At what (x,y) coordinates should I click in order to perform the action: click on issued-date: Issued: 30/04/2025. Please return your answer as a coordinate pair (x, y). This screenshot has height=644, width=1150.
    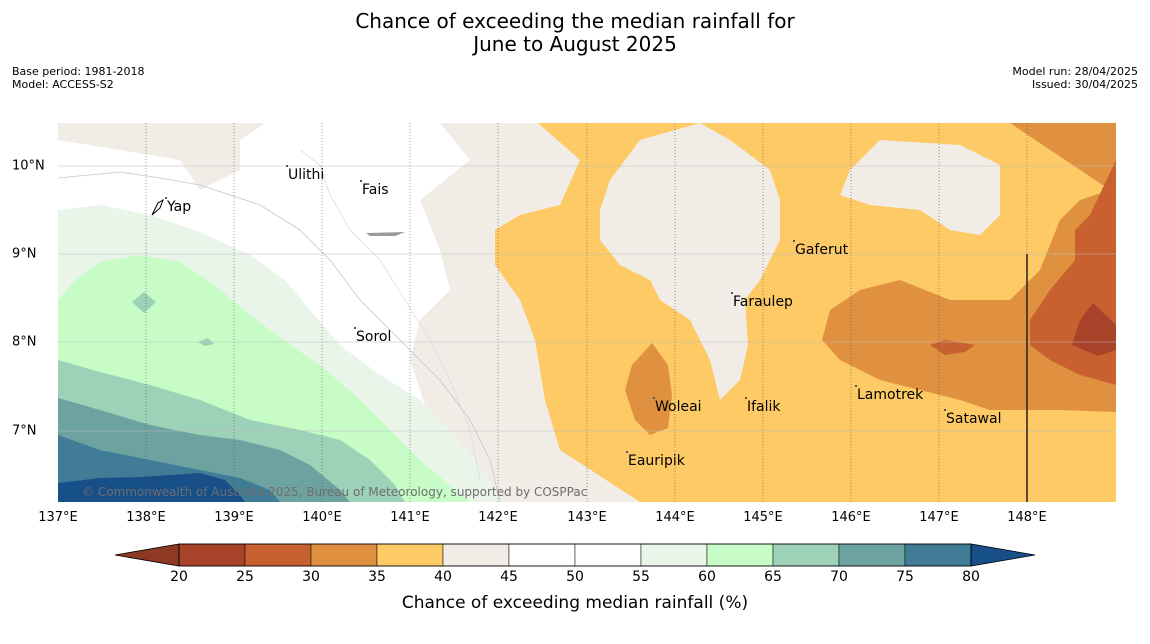
    Looking at the image, I should click on (1084, 84).